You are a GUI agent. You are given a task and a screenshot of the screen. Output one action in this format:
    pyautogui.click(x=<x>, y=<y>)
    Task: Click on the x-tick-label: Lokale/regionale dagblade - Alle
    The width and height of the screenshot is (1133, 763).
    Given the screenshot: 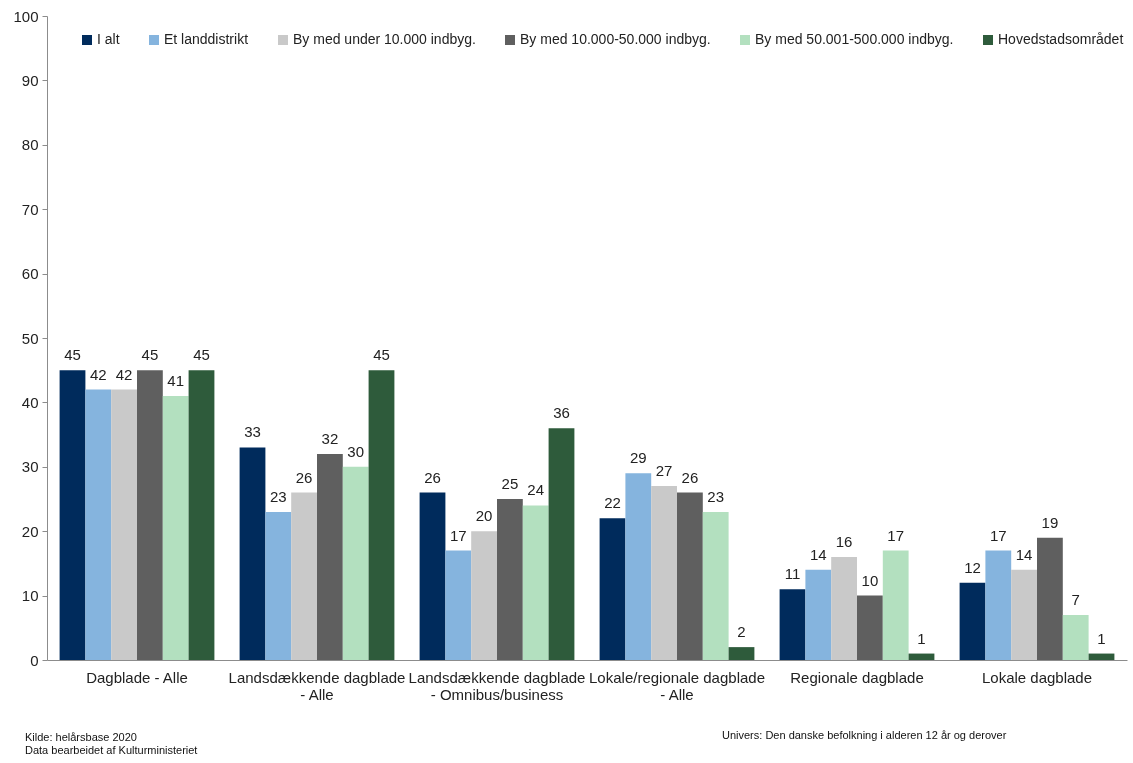 What is the action you would take?
    pyautogui.click(x=677, y=685)
    